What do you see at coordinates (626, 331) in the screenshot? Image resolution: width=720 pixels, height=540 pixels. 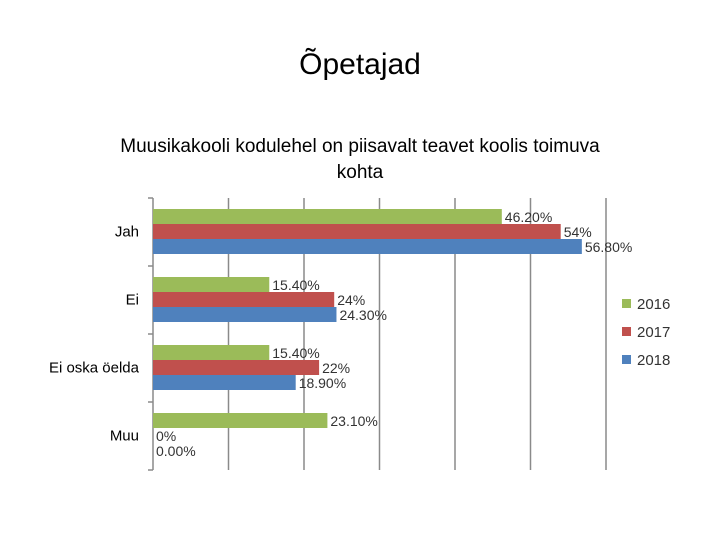 I see `legend-swatch-2017` at bounding box center [626, 331].